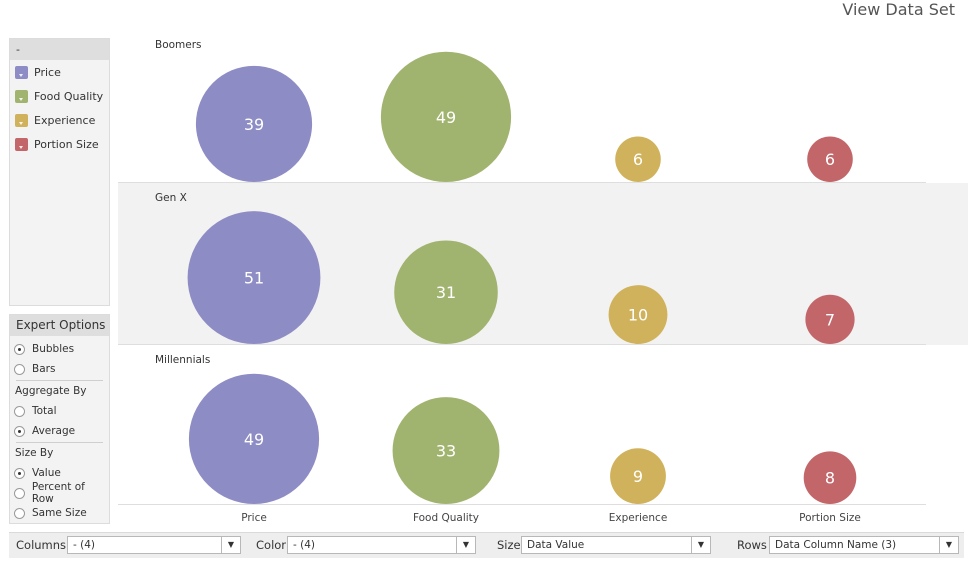  I want to click on option-same-size: Same Size, so click(59, 513).